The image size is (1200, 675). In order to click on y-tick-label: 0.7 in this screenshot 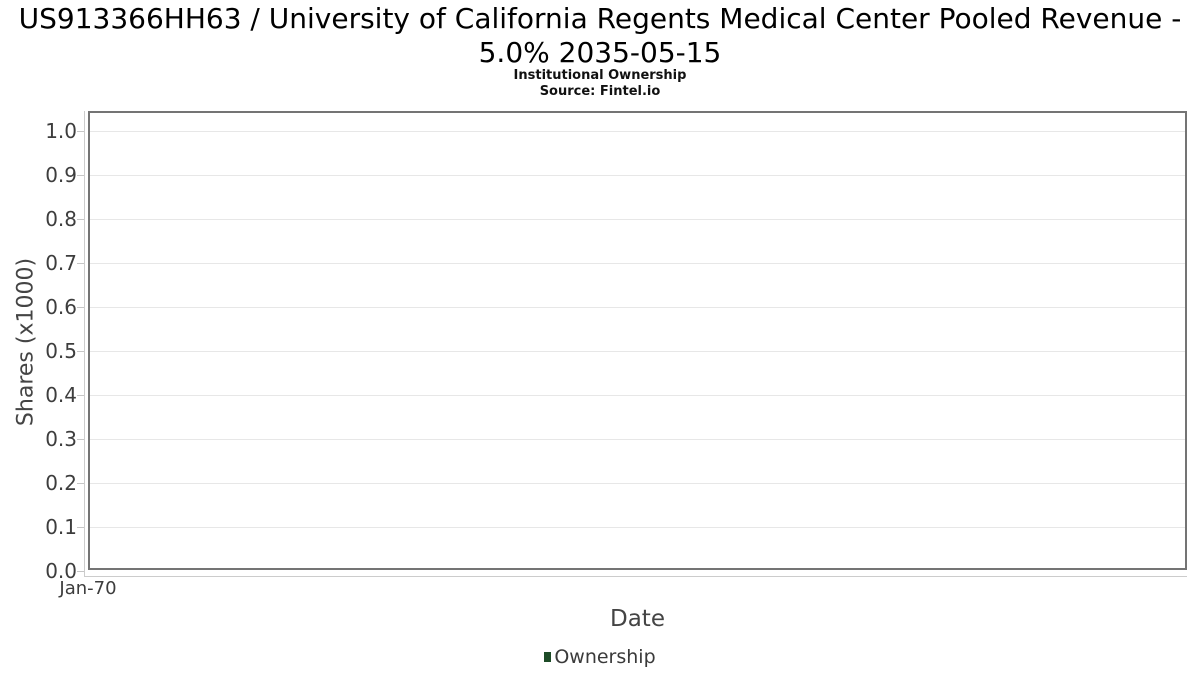, I will do `click(61, 263)`.